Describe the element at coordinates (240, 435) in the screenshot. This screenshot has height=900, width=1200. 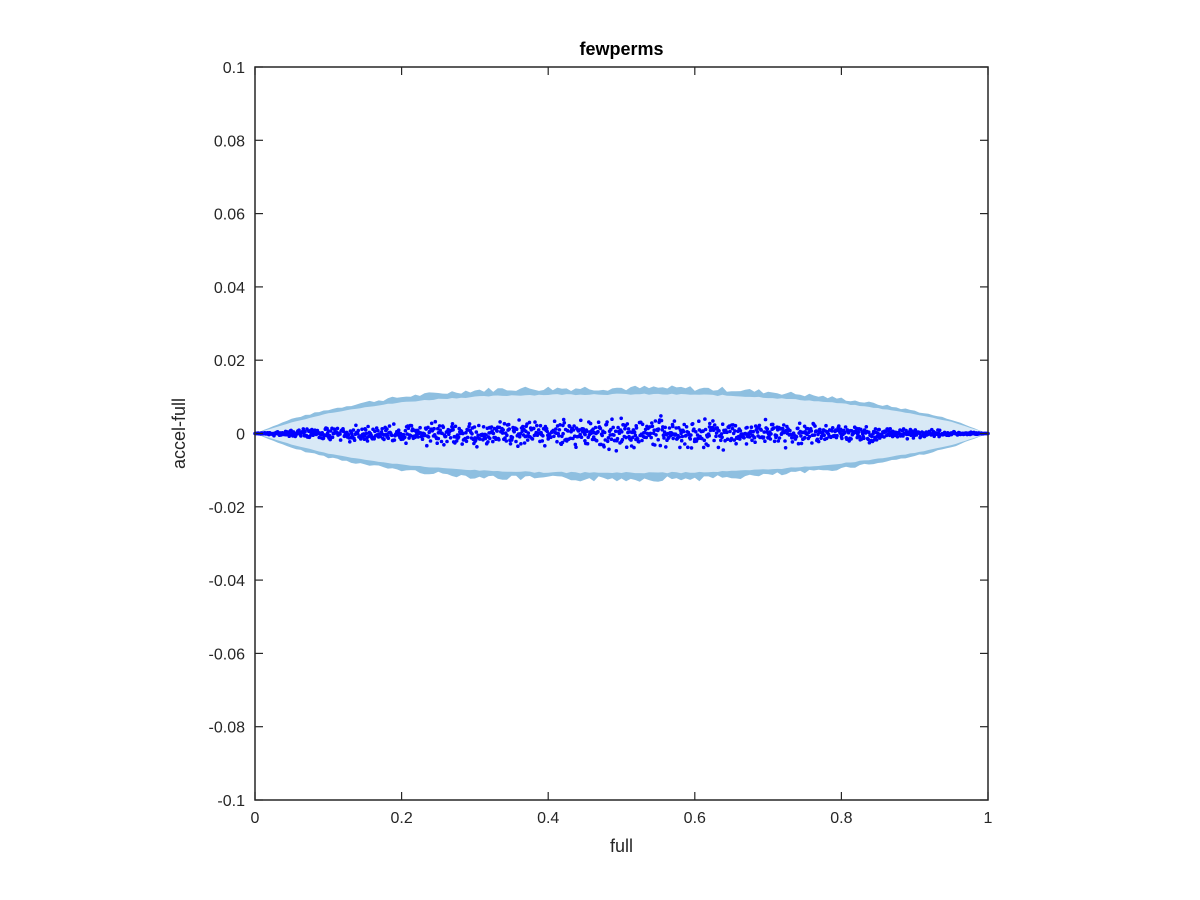
I see `y-tick-label: 0` at that location.